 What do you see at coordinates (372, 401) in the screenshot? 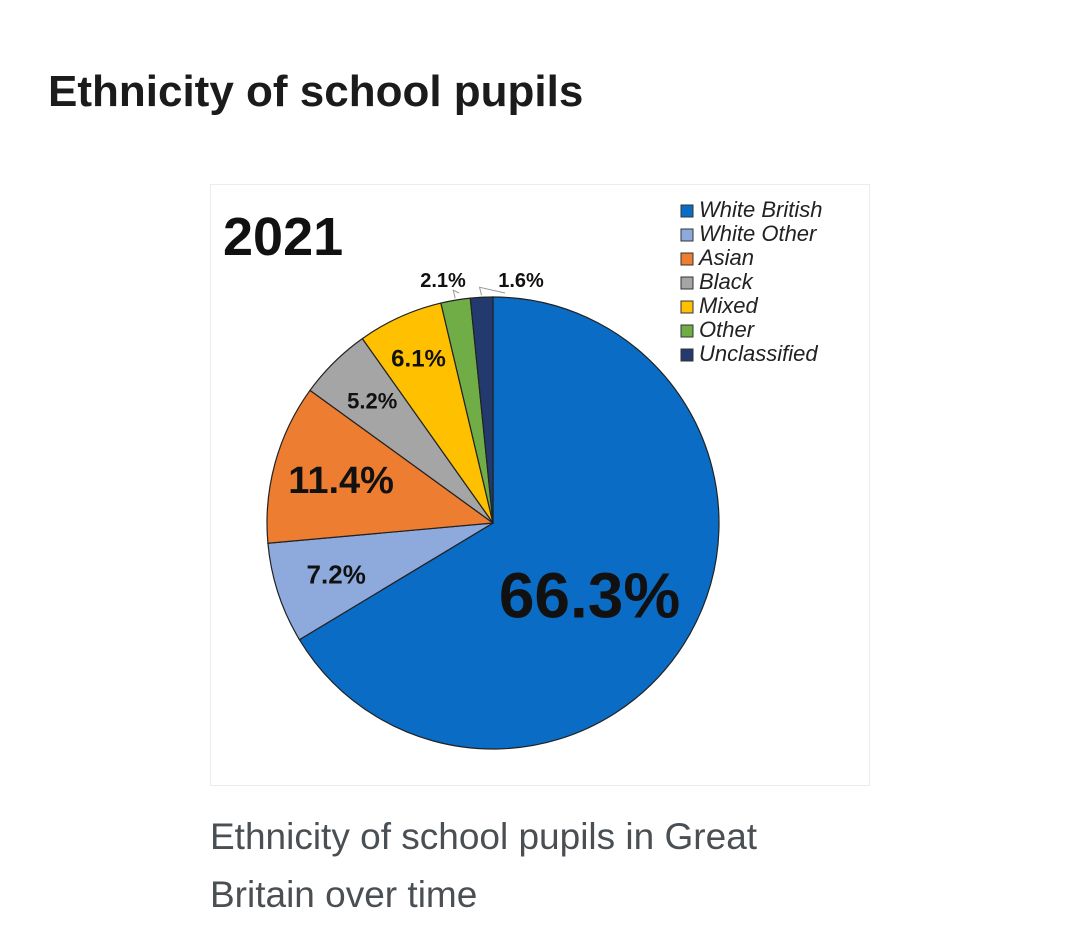
I see `slice-label-black: 5.2%` at bounding box center [372, 401].